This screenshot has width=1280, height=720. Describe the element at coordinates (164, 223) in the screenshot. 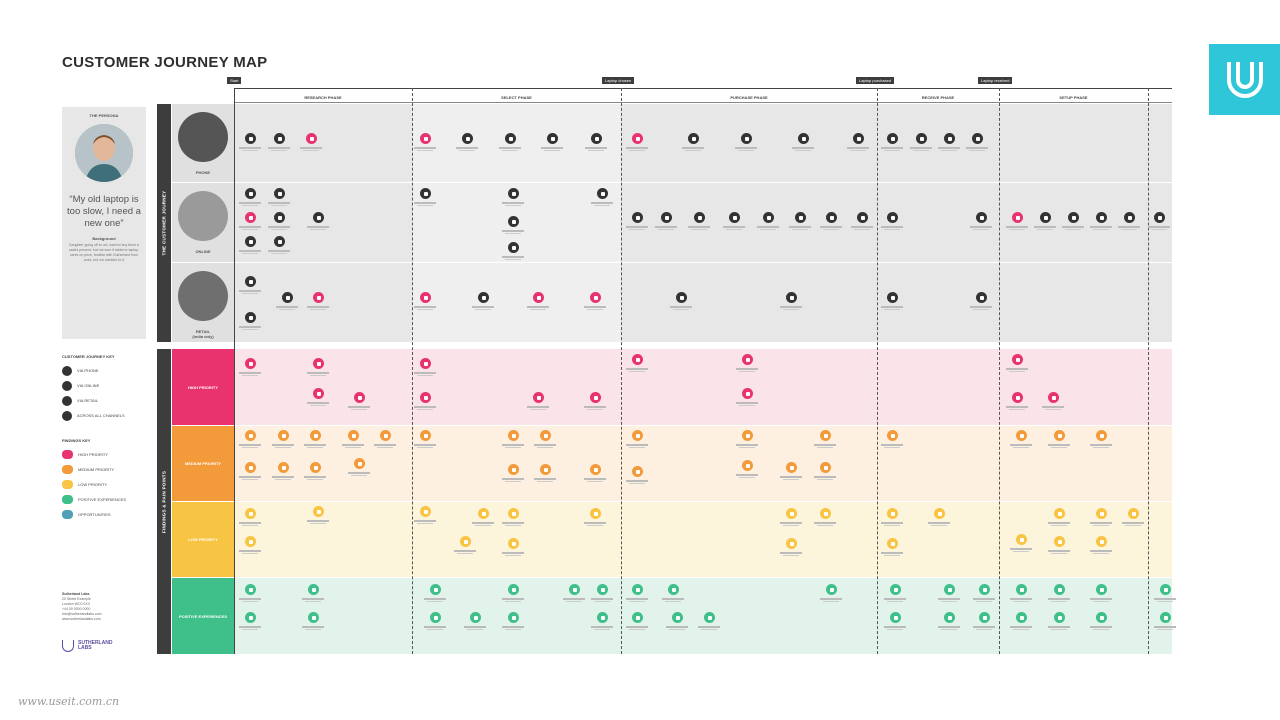

I see `journey-vertical-bar: THE CUSTOMER JOURNEY` at that location.